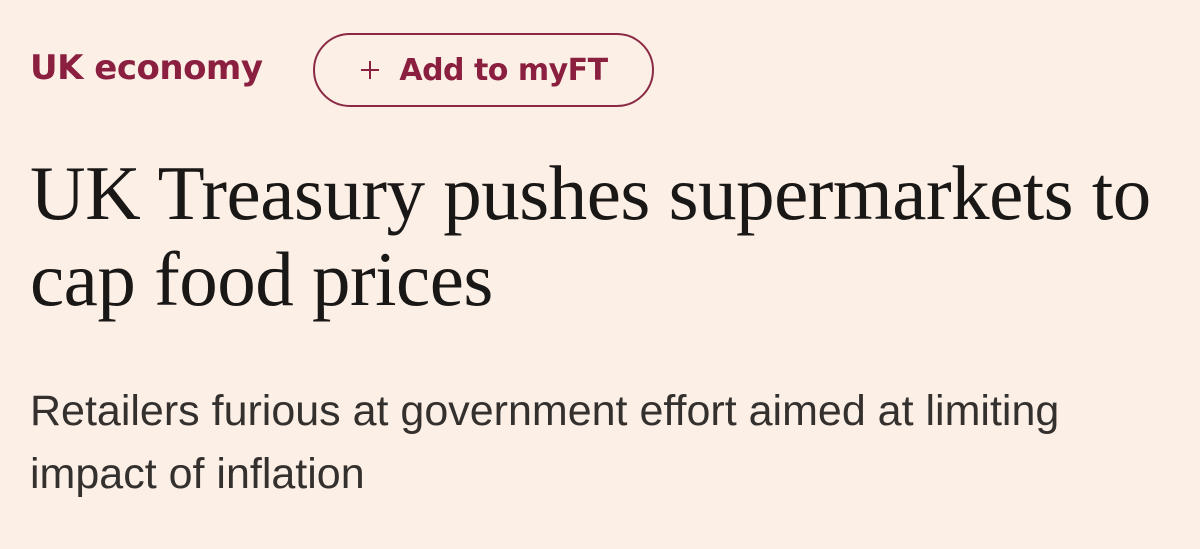  What do you see at coordinates (370, 70) in the screenshot?
I see `plus-icon` at bounding box center [370, 70].